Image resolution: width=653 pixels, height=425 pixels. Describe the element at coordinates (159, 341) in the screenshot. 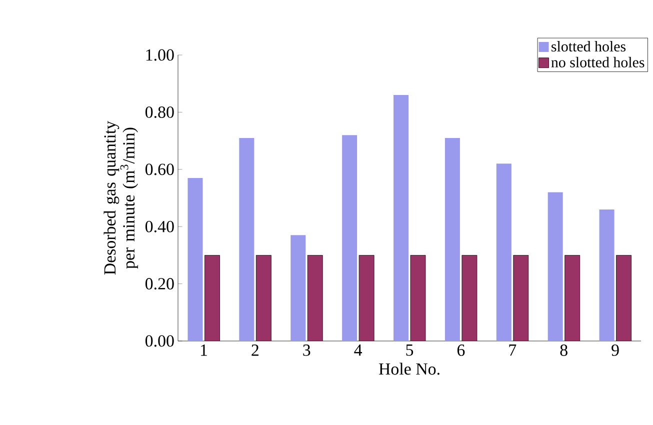

I see `y-tick-label: 0.00` at that location.